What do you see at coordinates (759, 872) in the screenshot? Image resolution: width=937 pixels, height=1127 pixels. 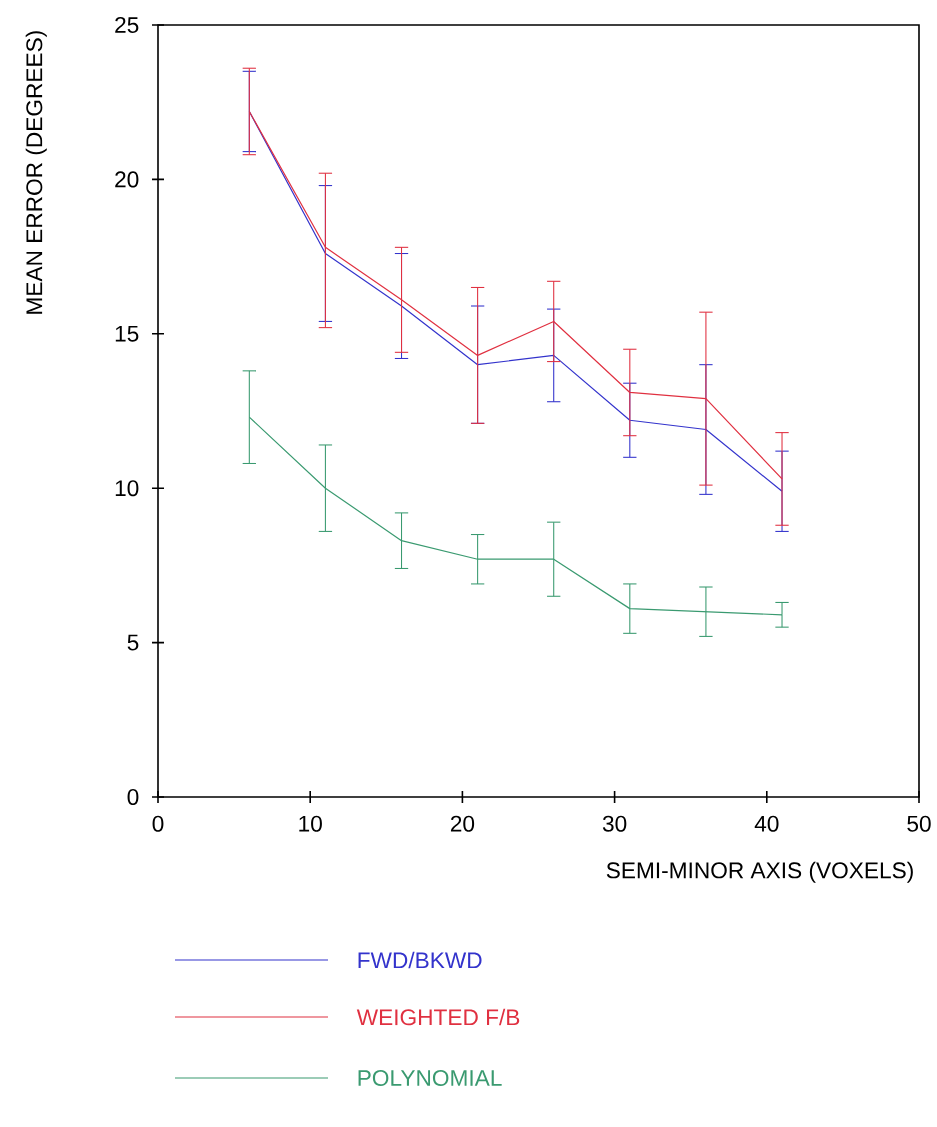 I see `x-axis-title: SEMI-MINOR AXIS (VOXELS)` at bounding box center [759, 872].